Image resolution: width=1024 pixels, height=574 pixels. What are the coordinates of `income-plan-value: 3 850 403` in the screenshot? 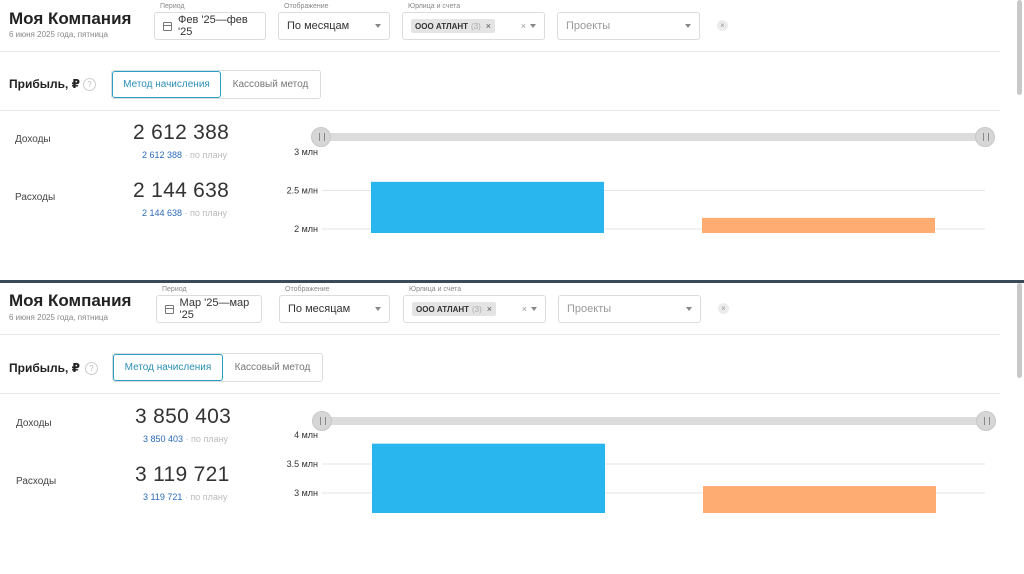 It's located at (163, 439).